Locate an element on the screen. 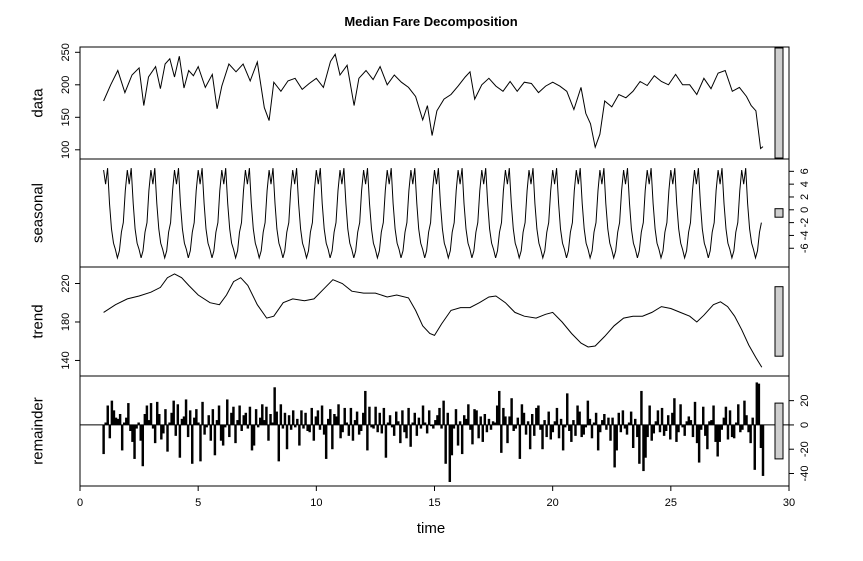 This screenshot has height=561, width=863. data-y-tick-label: 200 is located at coordinates (66, 85).